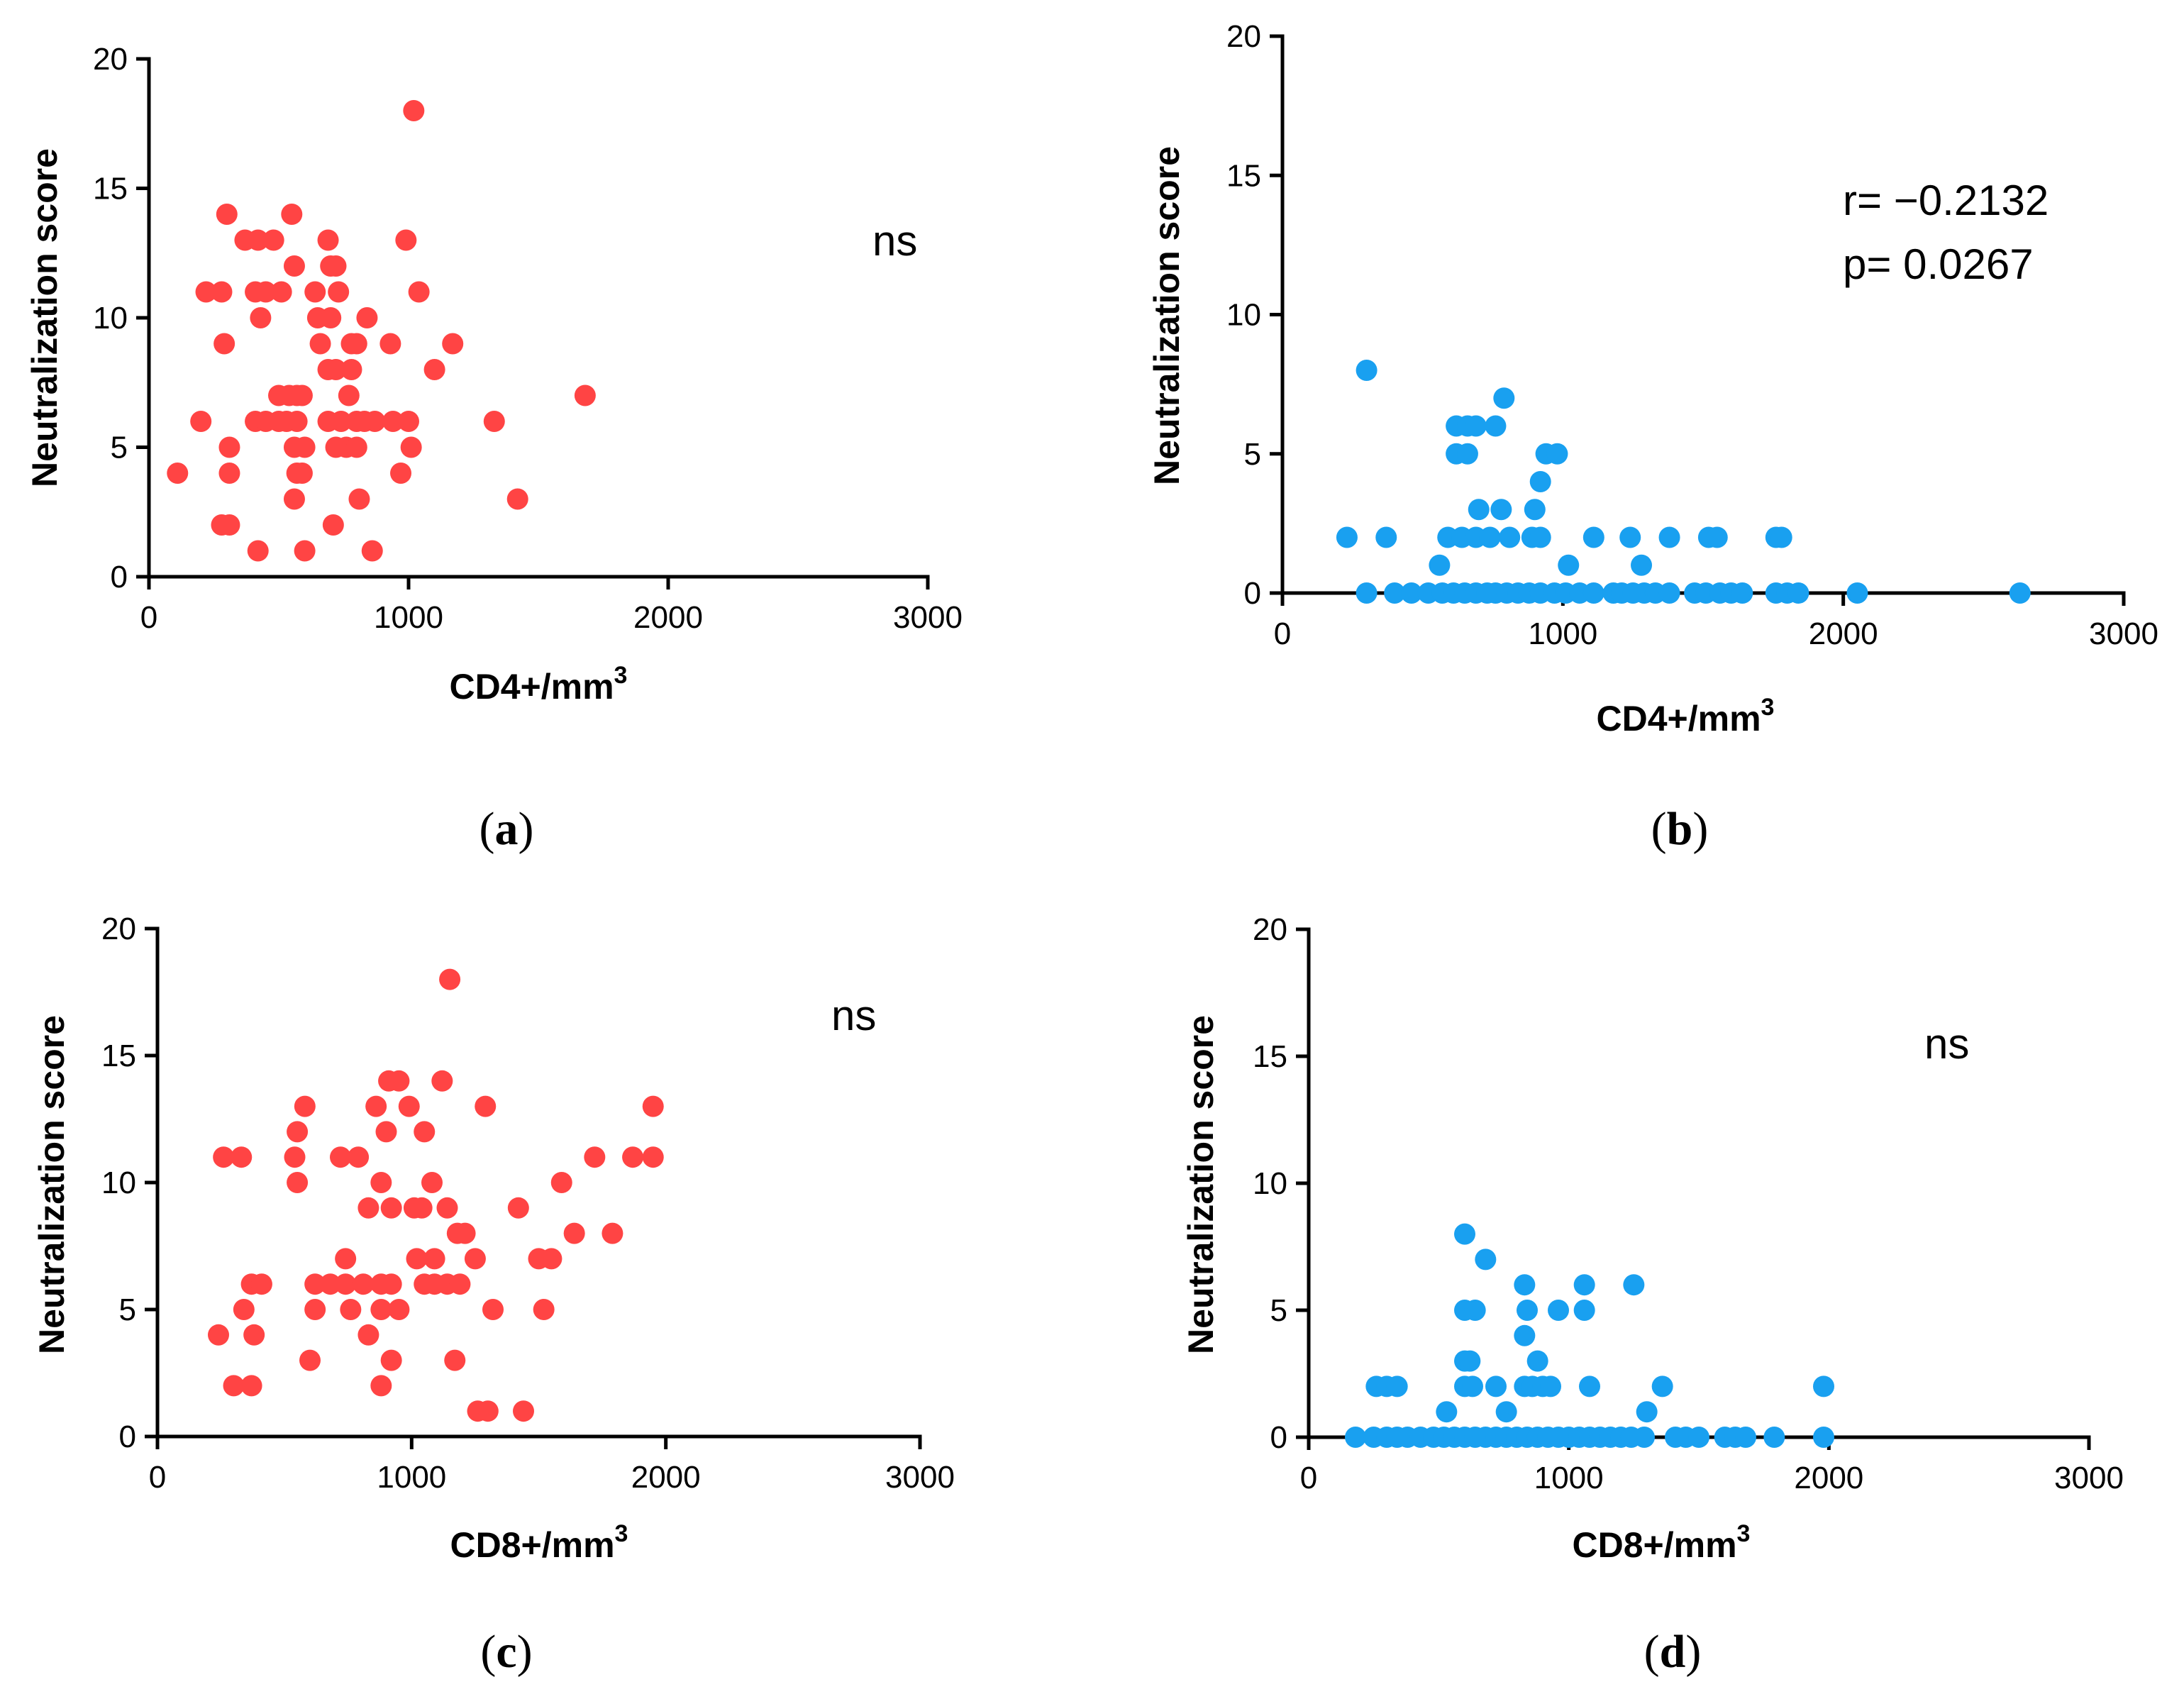 The image size is (2184, 1694). What do you see at coordinates (120, 577) in the screenshot?
I see `chart-a-ytick-label: 0` at bounding box center [120, 577].